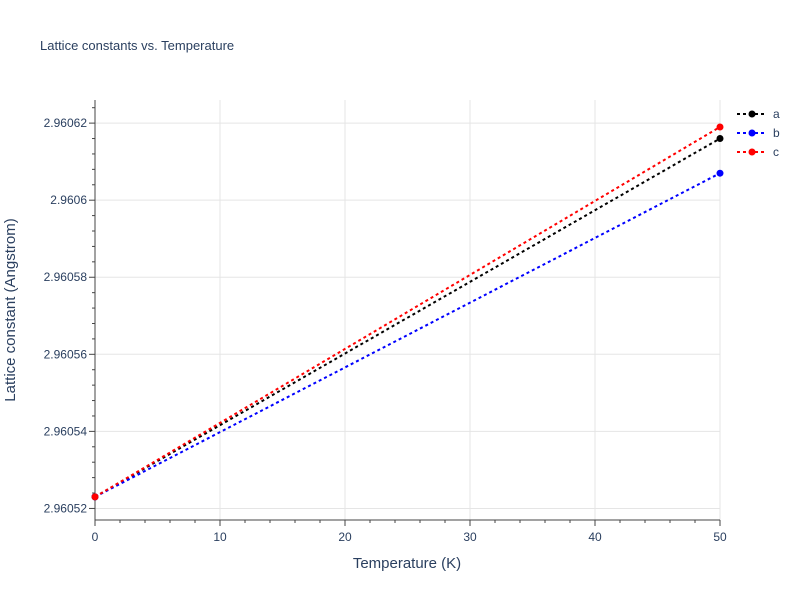 The width and height of the screenshot is (800, 605). Describe the element at coordinates (758, 152) in the screenshot. I see `legend-item-c: c` at that location.